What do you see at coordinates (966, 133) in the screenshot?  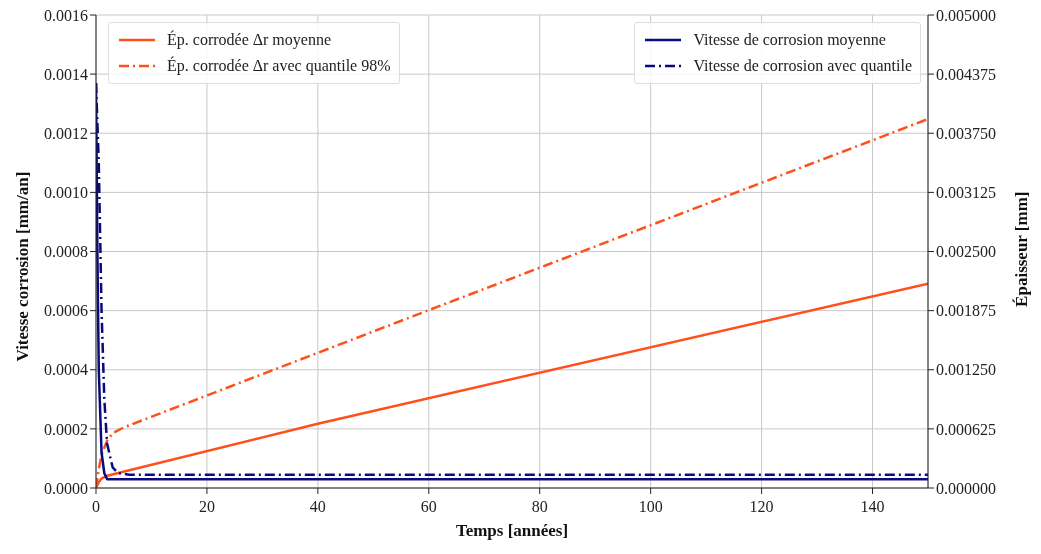 I see `y2-tick-label: 0.003750` at bounding box center [966, 133].